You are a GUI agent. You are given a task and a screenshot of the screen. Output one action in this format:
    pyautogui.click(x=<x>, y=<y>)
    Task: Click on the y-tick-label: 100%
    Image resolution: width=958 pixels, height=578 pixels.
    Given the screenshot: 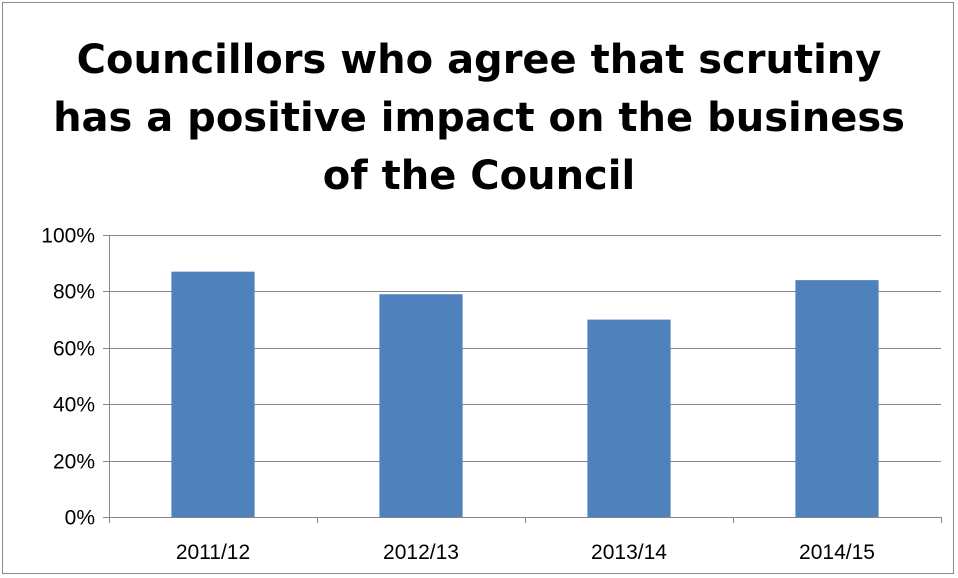 What is the action you would take?
    pyautogui.click(x=68, y=236)
    